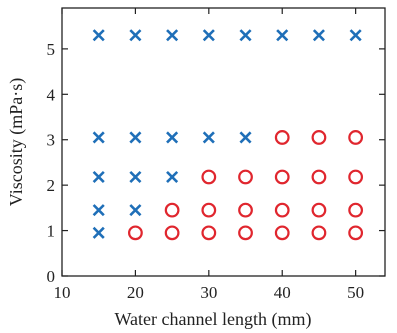 The image size is (397, 333). I want to click on x-axis-title: Water channel length (mm), so click(213, 319).